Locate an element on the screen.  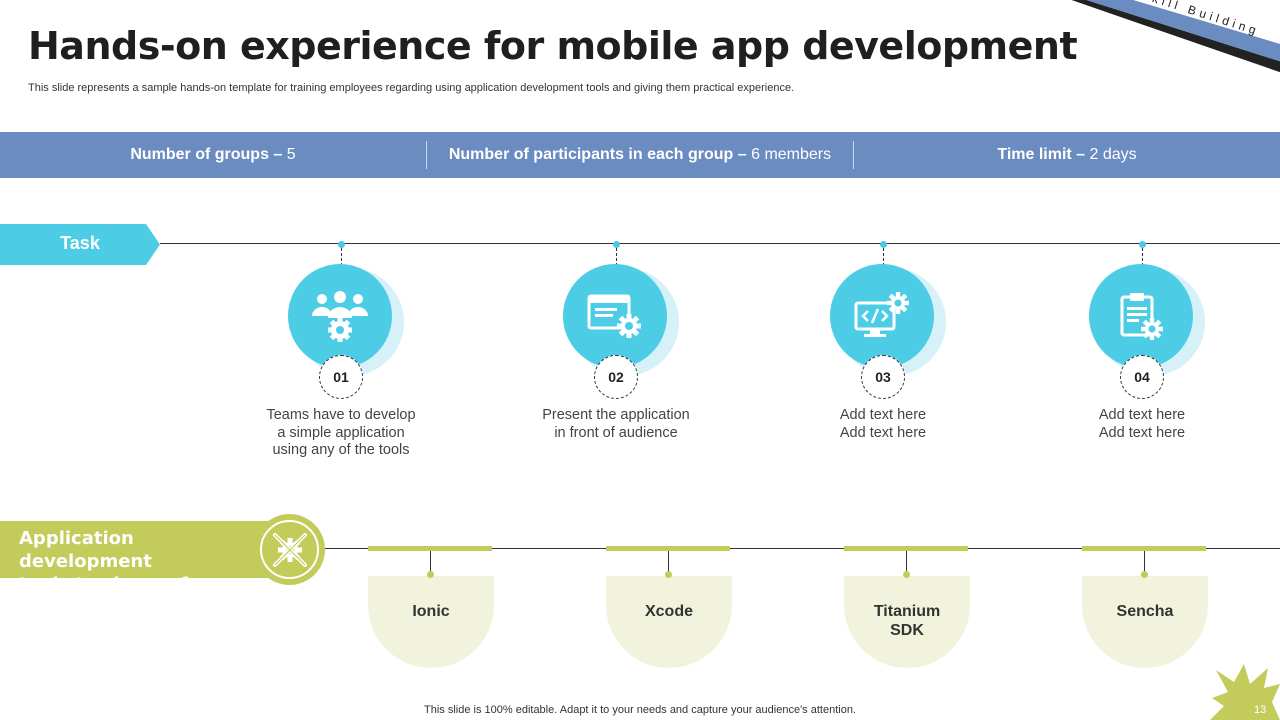
skill-building-ribbon: Skill Building is located at coordinates (1175, 36).